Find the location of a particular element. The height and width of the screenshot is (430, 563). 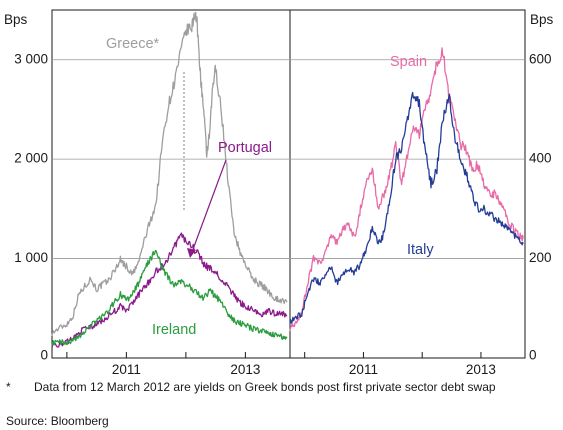

footnote-marker: * is located at coordinates (8, 387).